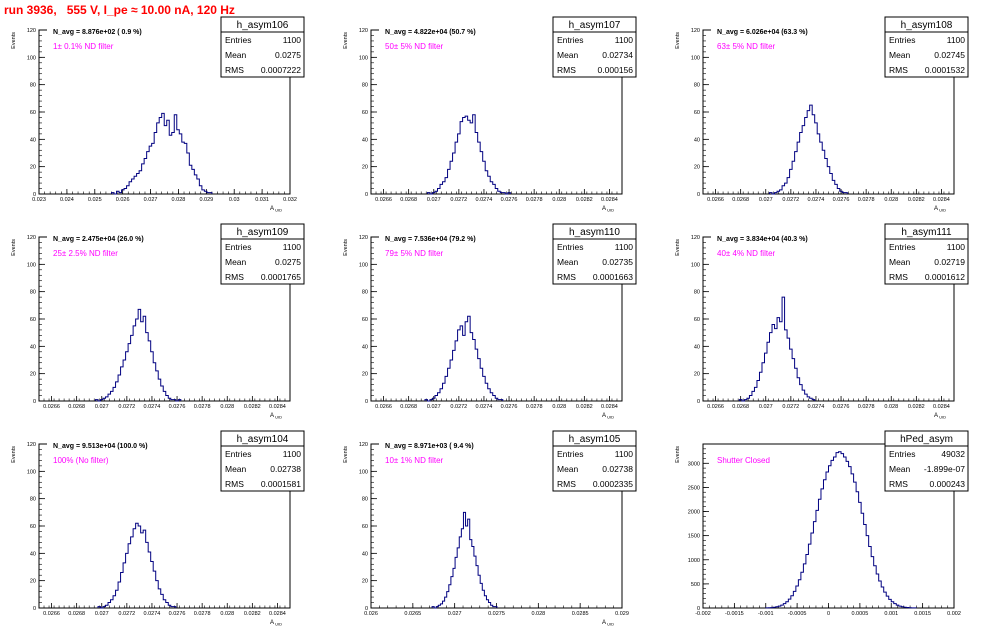  Describe the element at coordinates (281, 277) in the screenshot. I see `stats-value-rms: 0.0001765` at that location.